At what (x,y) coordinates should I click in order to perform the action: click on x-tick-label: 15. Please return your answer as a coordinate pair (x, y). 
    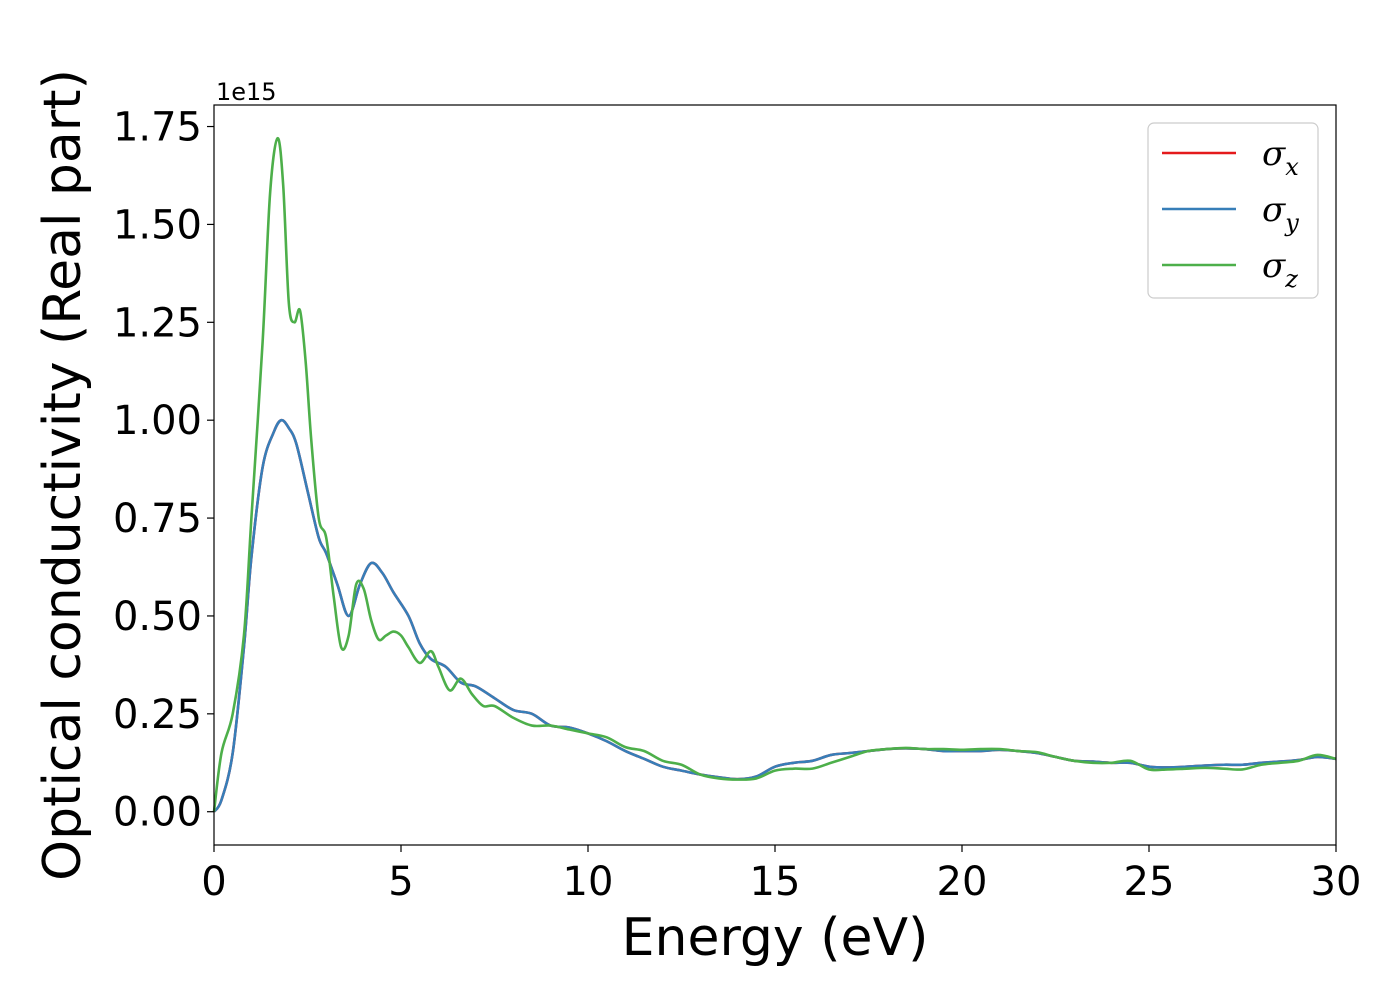
    Looking at the image, I should click on (775, 882).